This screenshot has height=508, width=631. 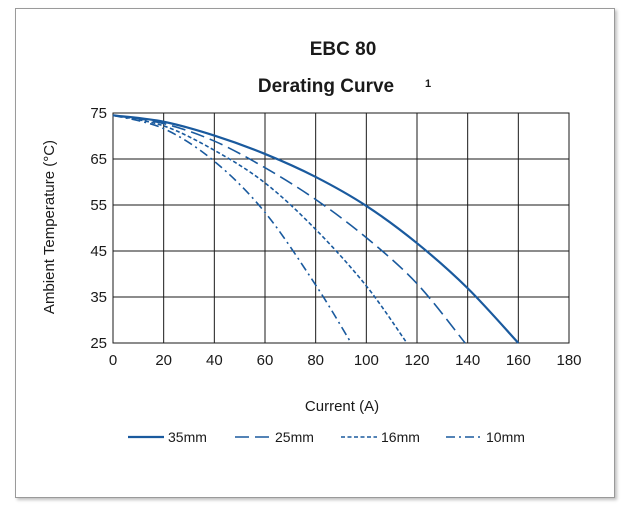 I want to click on x-tick-label: 180, so click(x=568, y=360).